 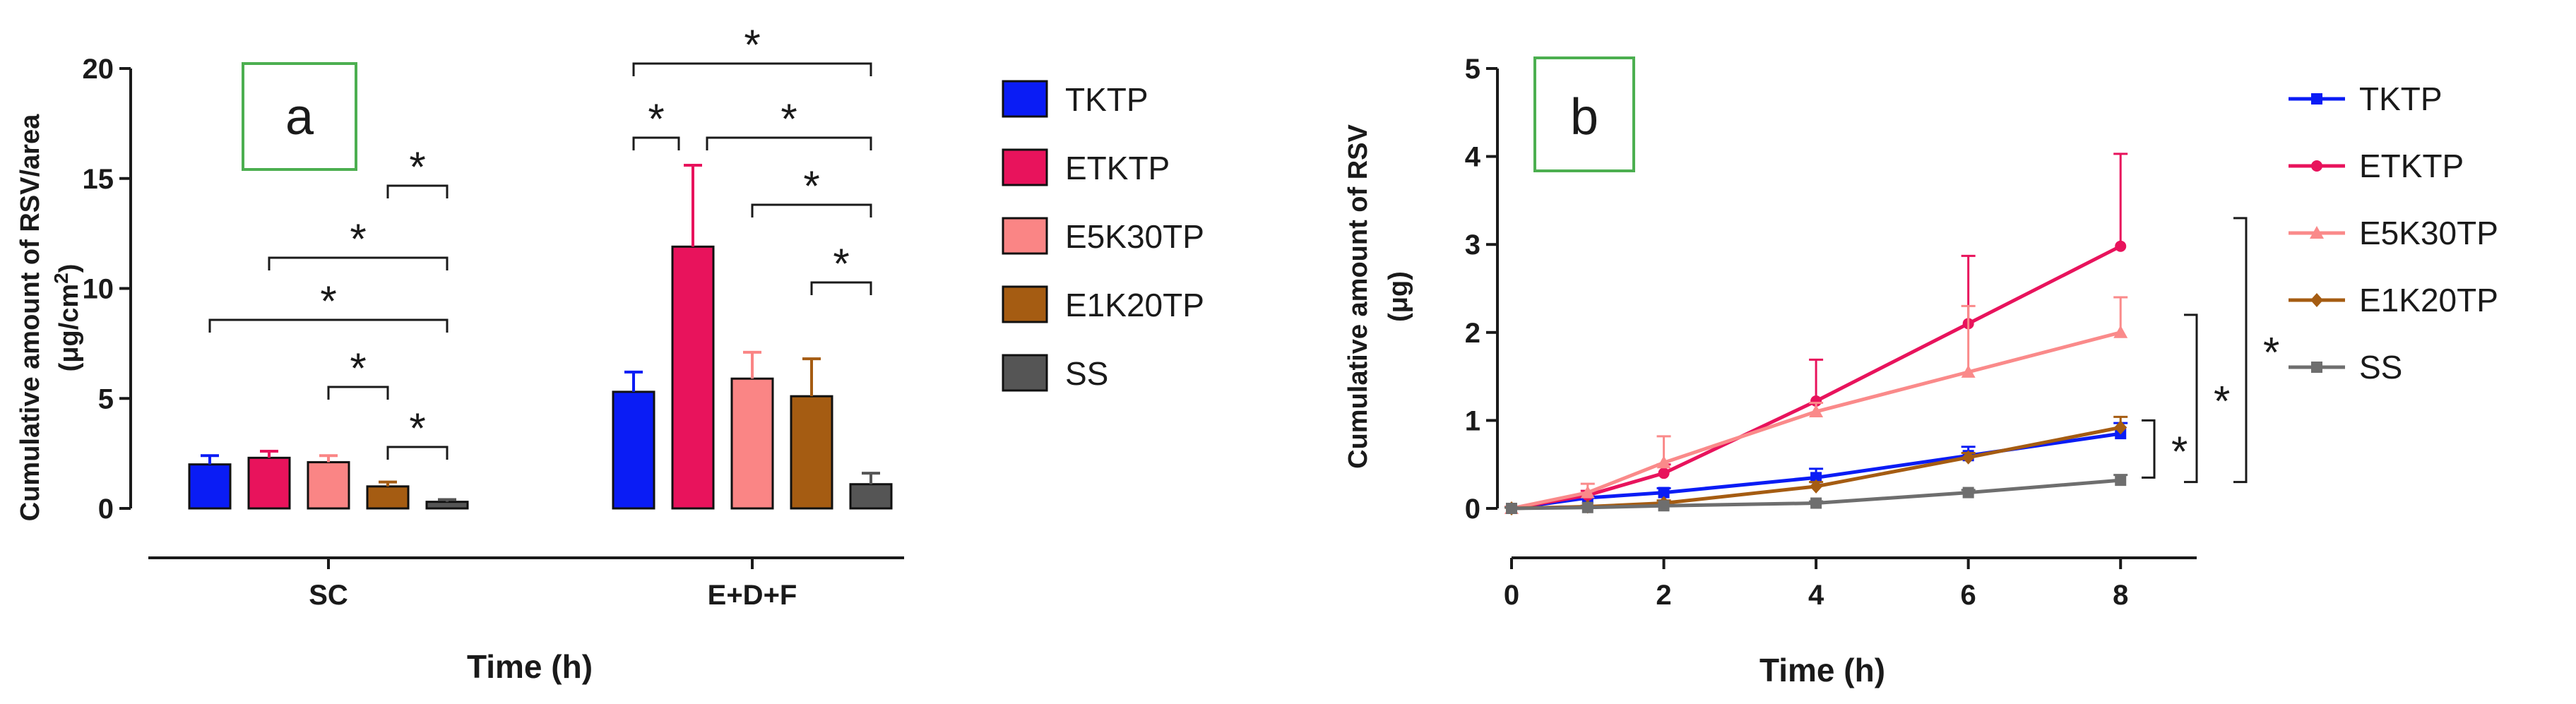 What do you see at coordinates (1472, 69) in the screenshot?
I see `panel-b-y-tick-label: 5` at bounding box center [1472, 69].